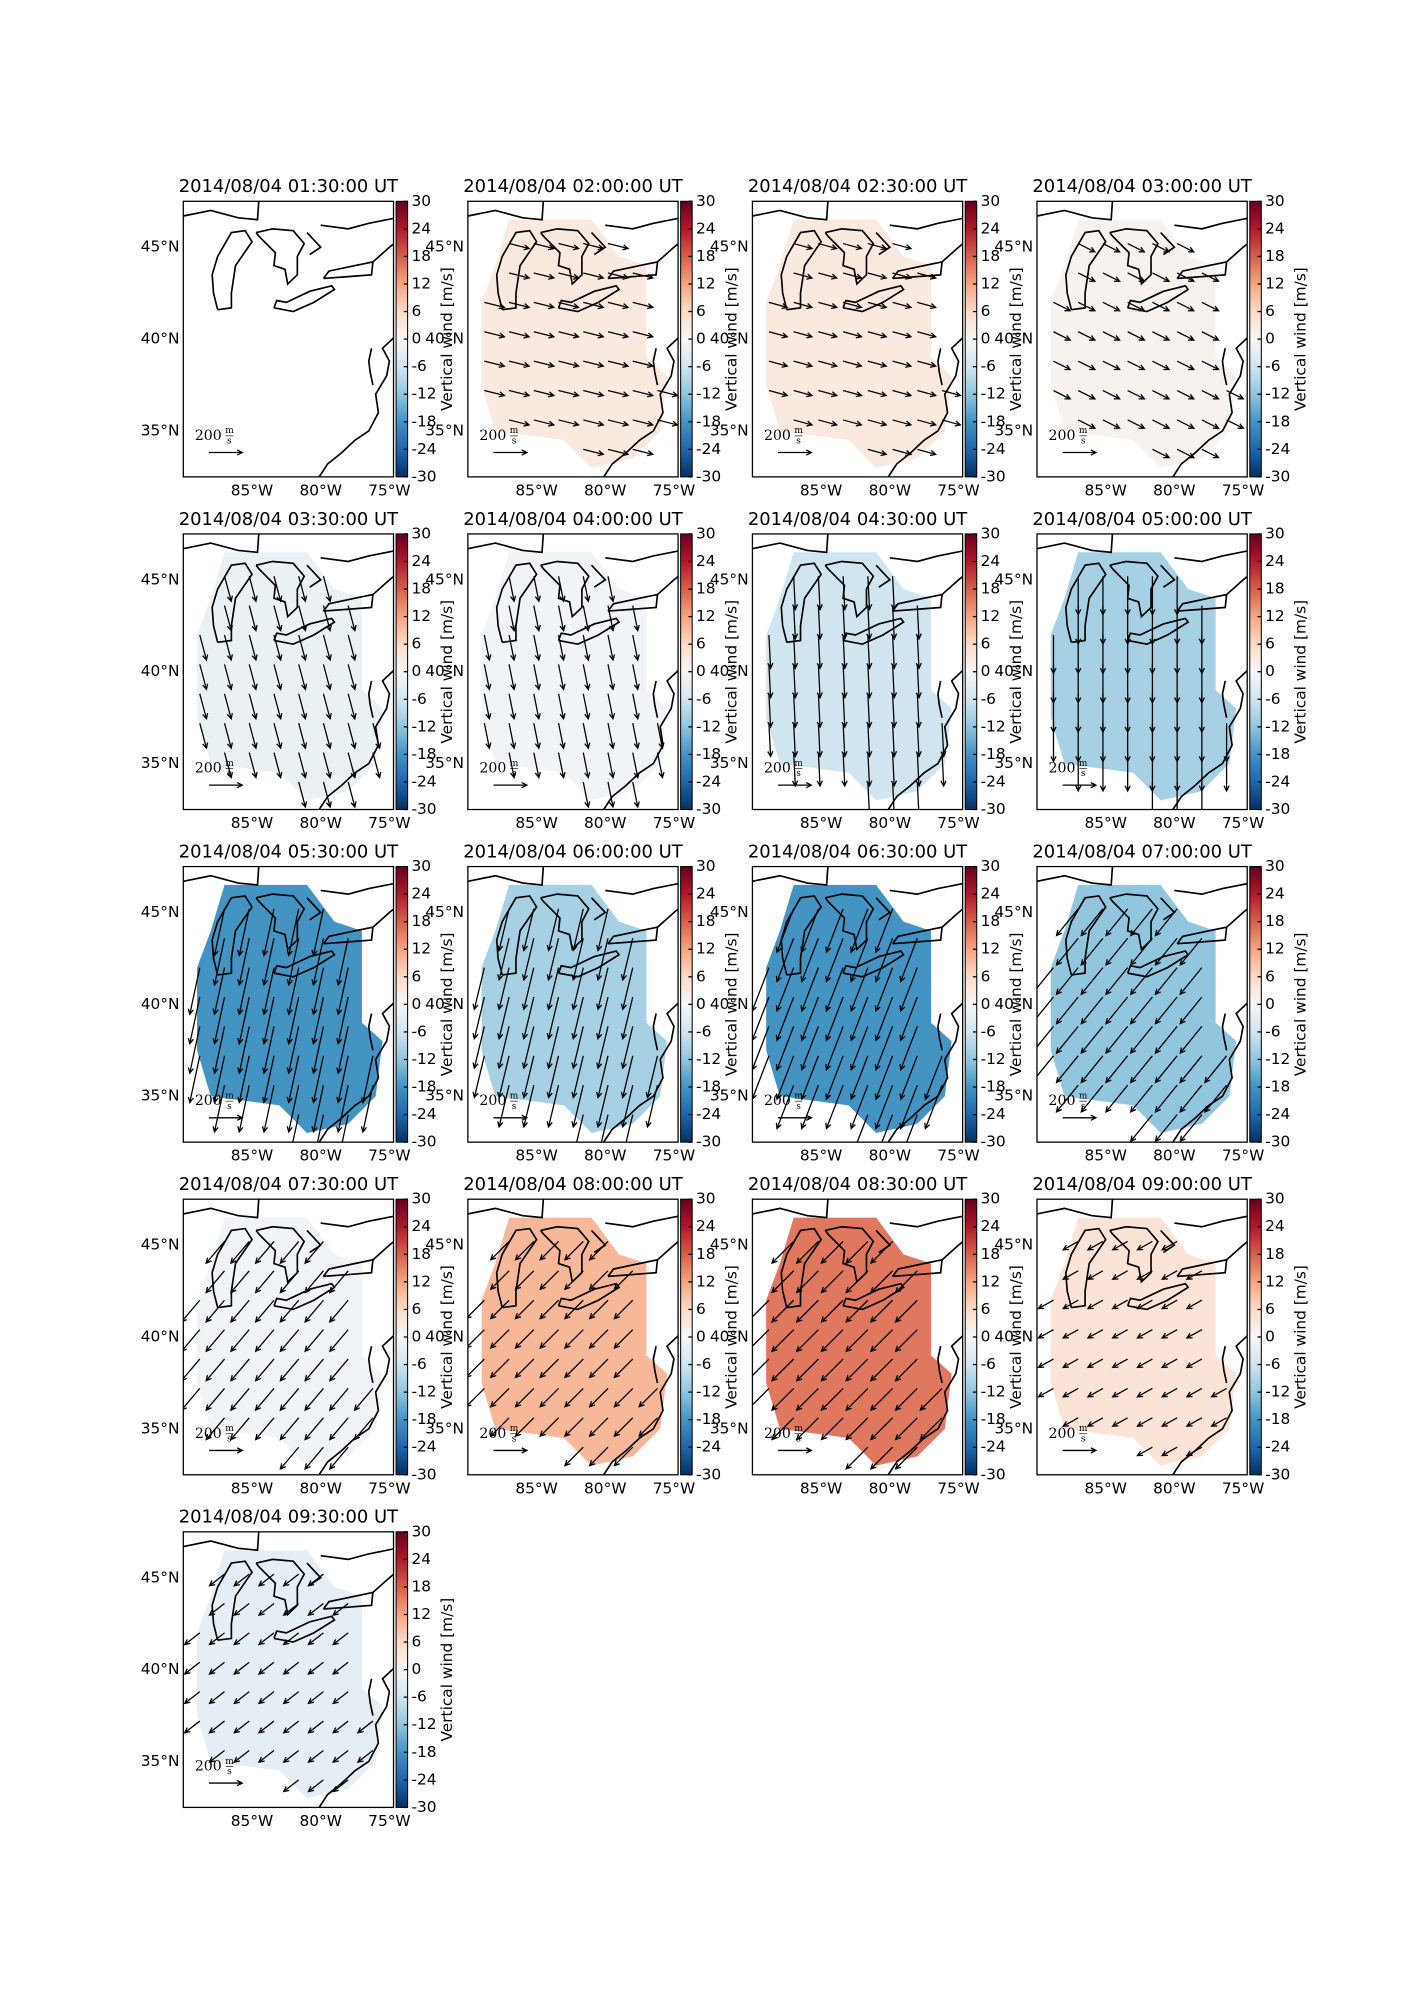 The width and height of the screenshot is (1410, 2010). Describe the element at coordinates (229, 431) in the screenshot. I see `reference-unit: m` at that location.